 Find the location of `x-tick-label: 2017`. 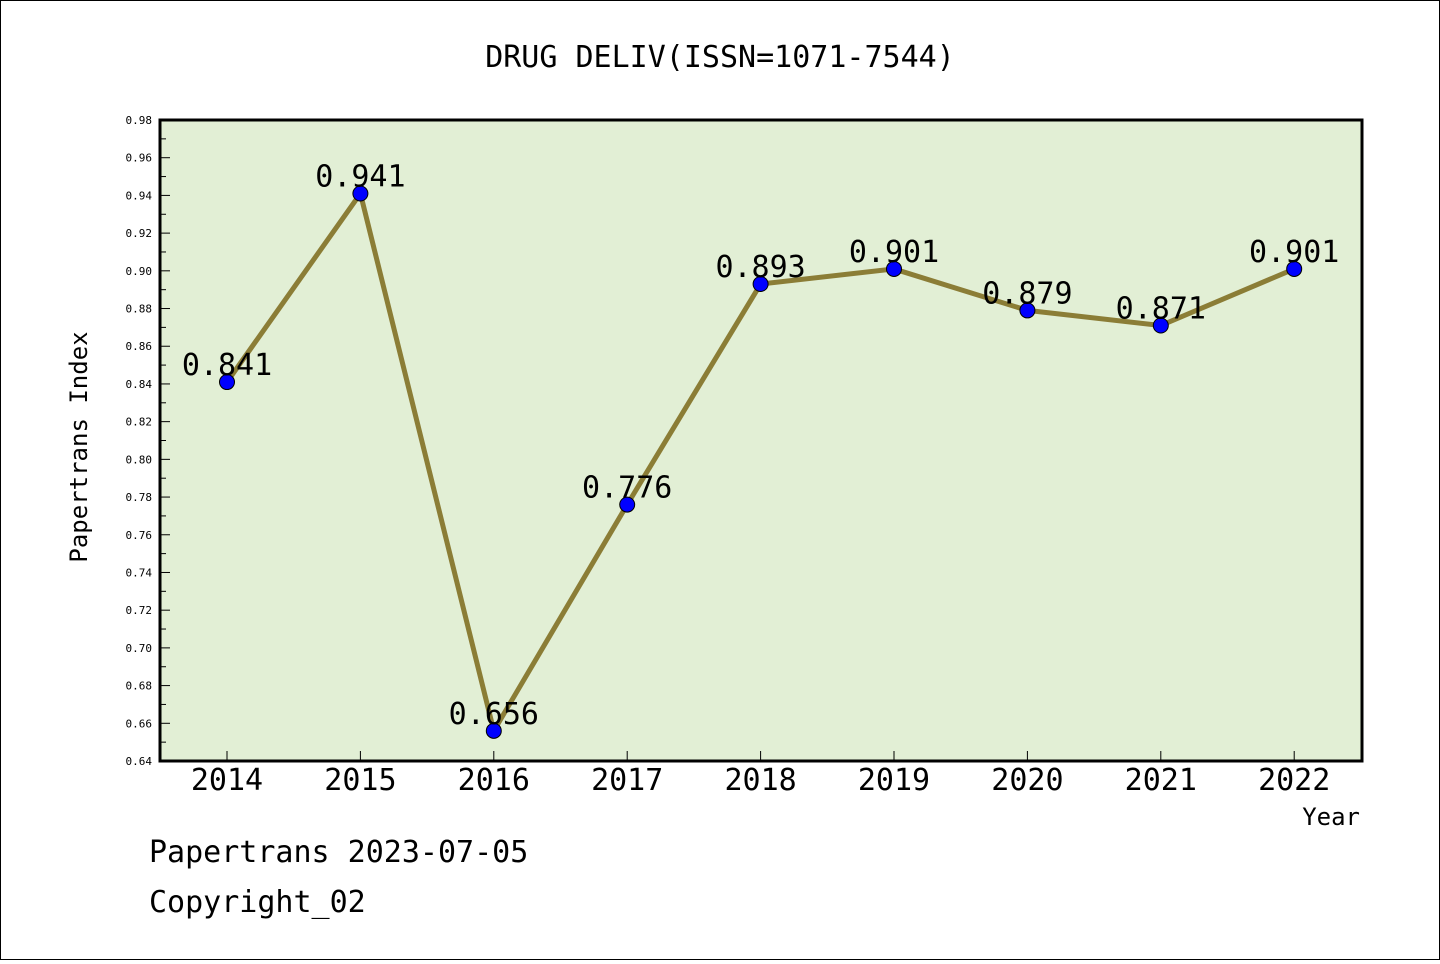

x-tick-label: 2017 is located at coordinates (627, 780).